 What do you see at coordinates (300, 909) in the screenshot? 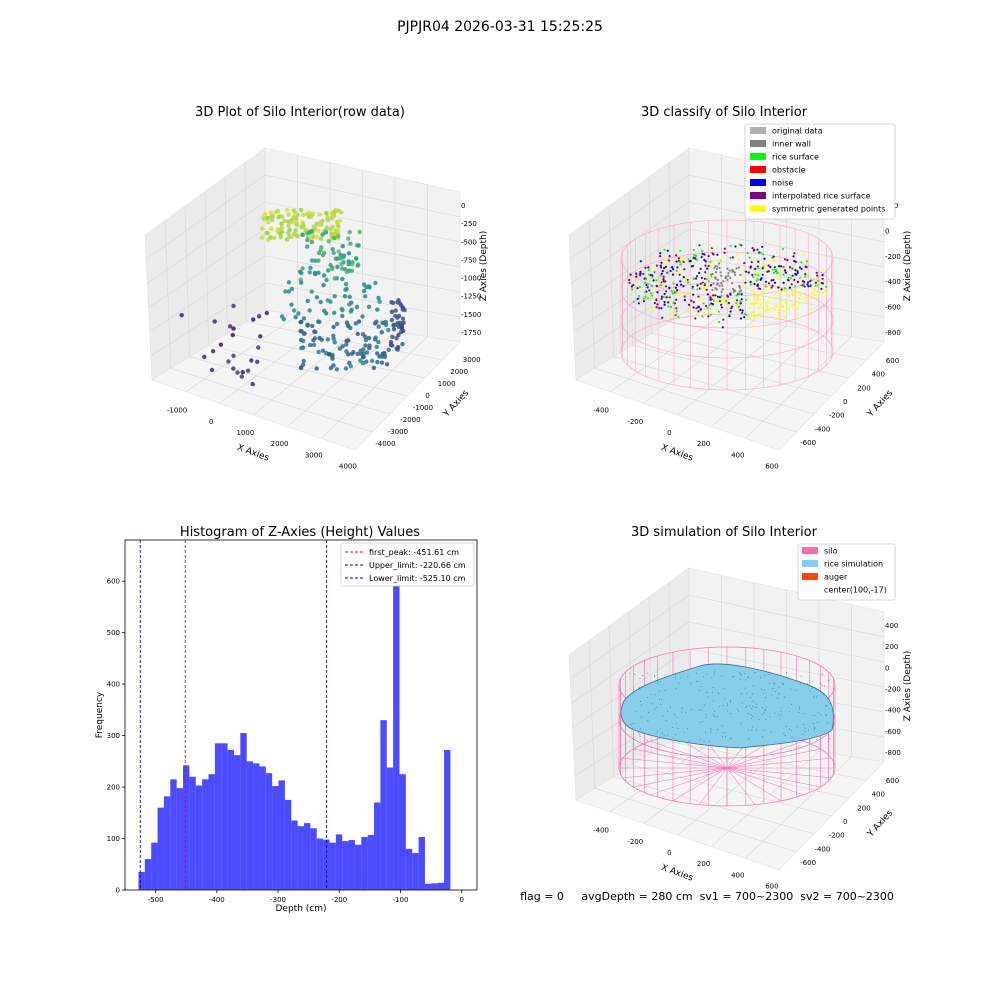
I see `histogram-xlabel: Depth (cm)` at bounding box center [300, 909].